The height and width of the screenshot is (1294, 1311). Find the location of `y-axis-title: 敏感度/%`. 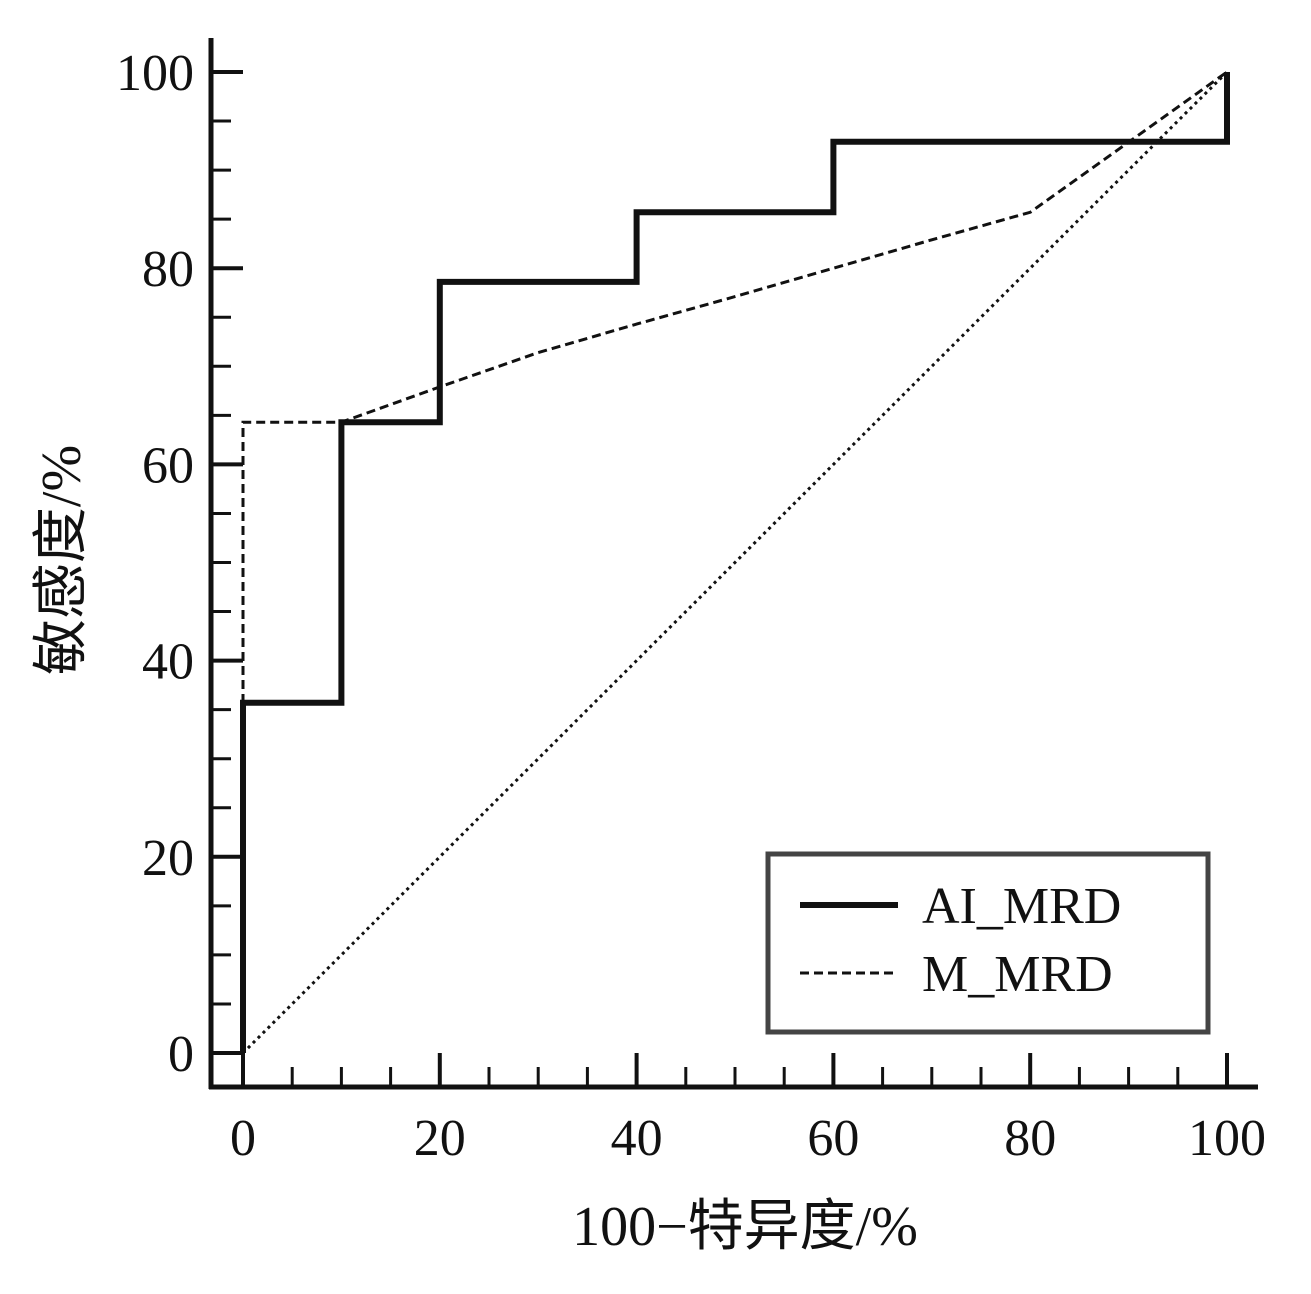

y-axis-title: 敏感度/% is located at coordinates (62, 560).